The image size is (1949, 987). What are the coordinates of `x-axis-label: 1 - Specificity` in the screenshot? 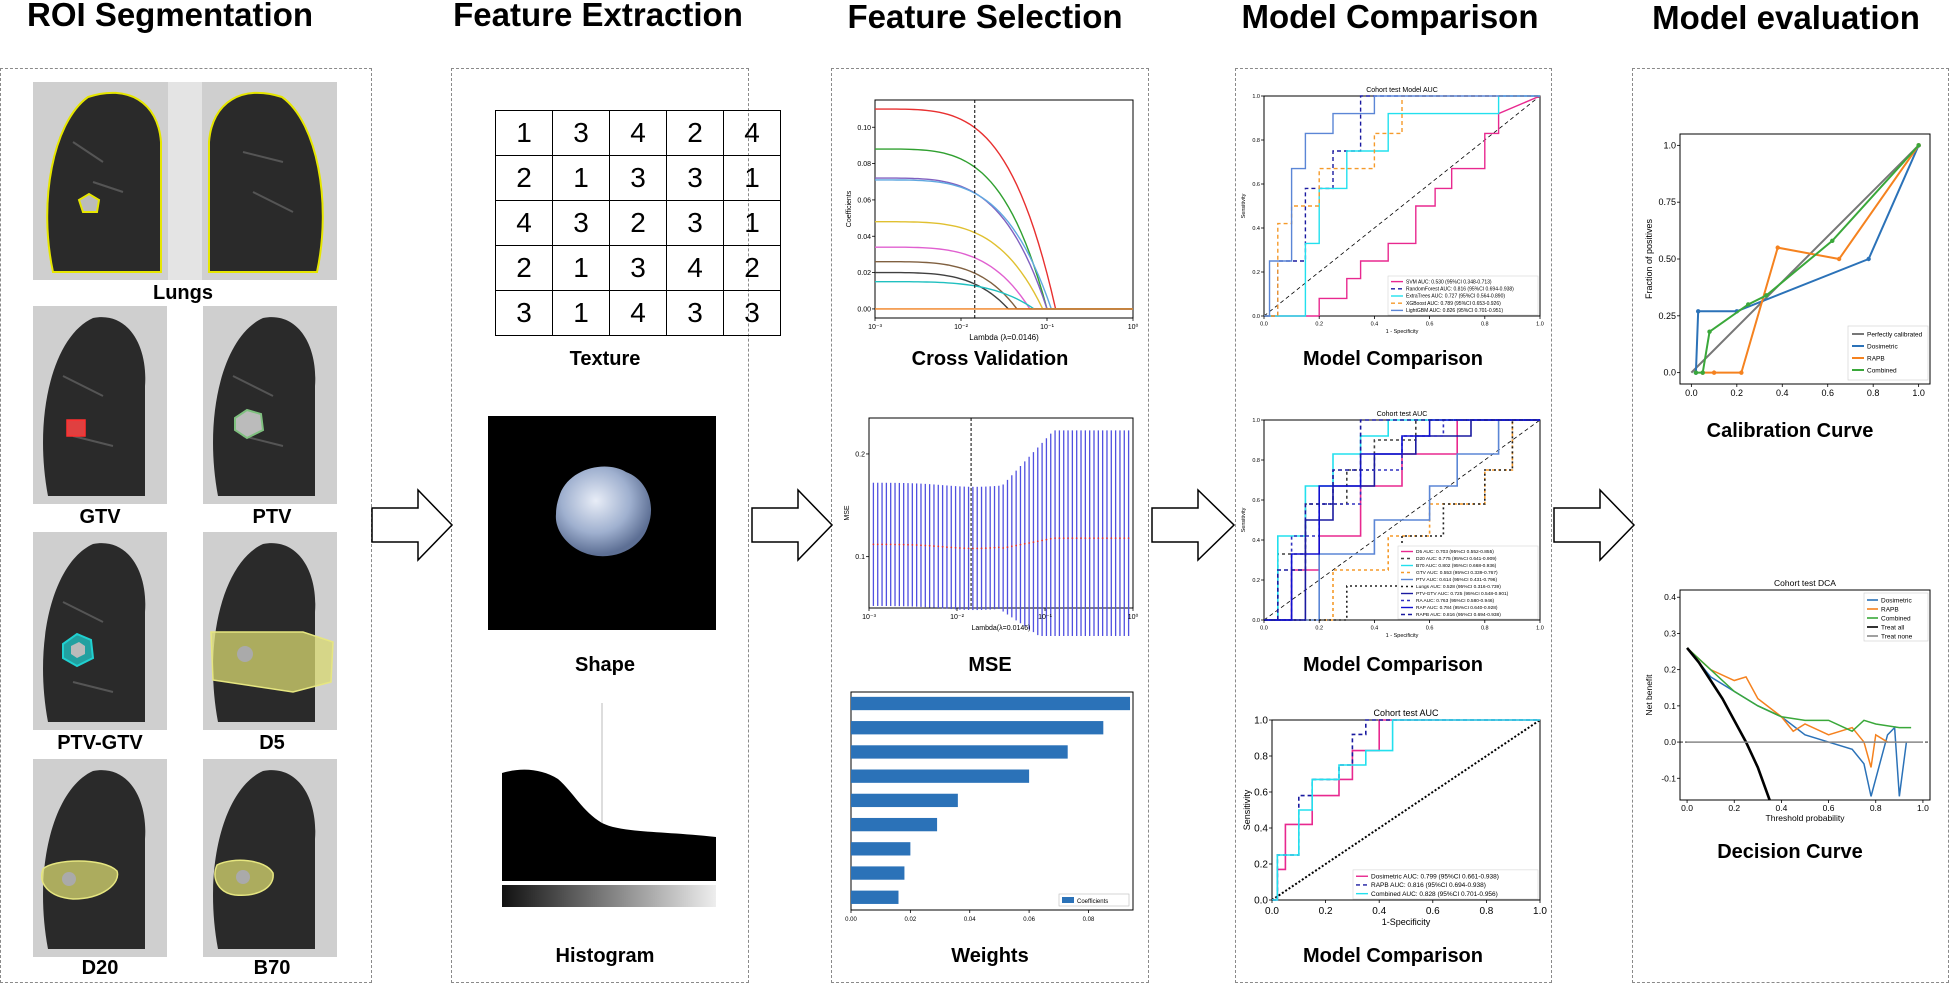 It's located at (1402, 636).